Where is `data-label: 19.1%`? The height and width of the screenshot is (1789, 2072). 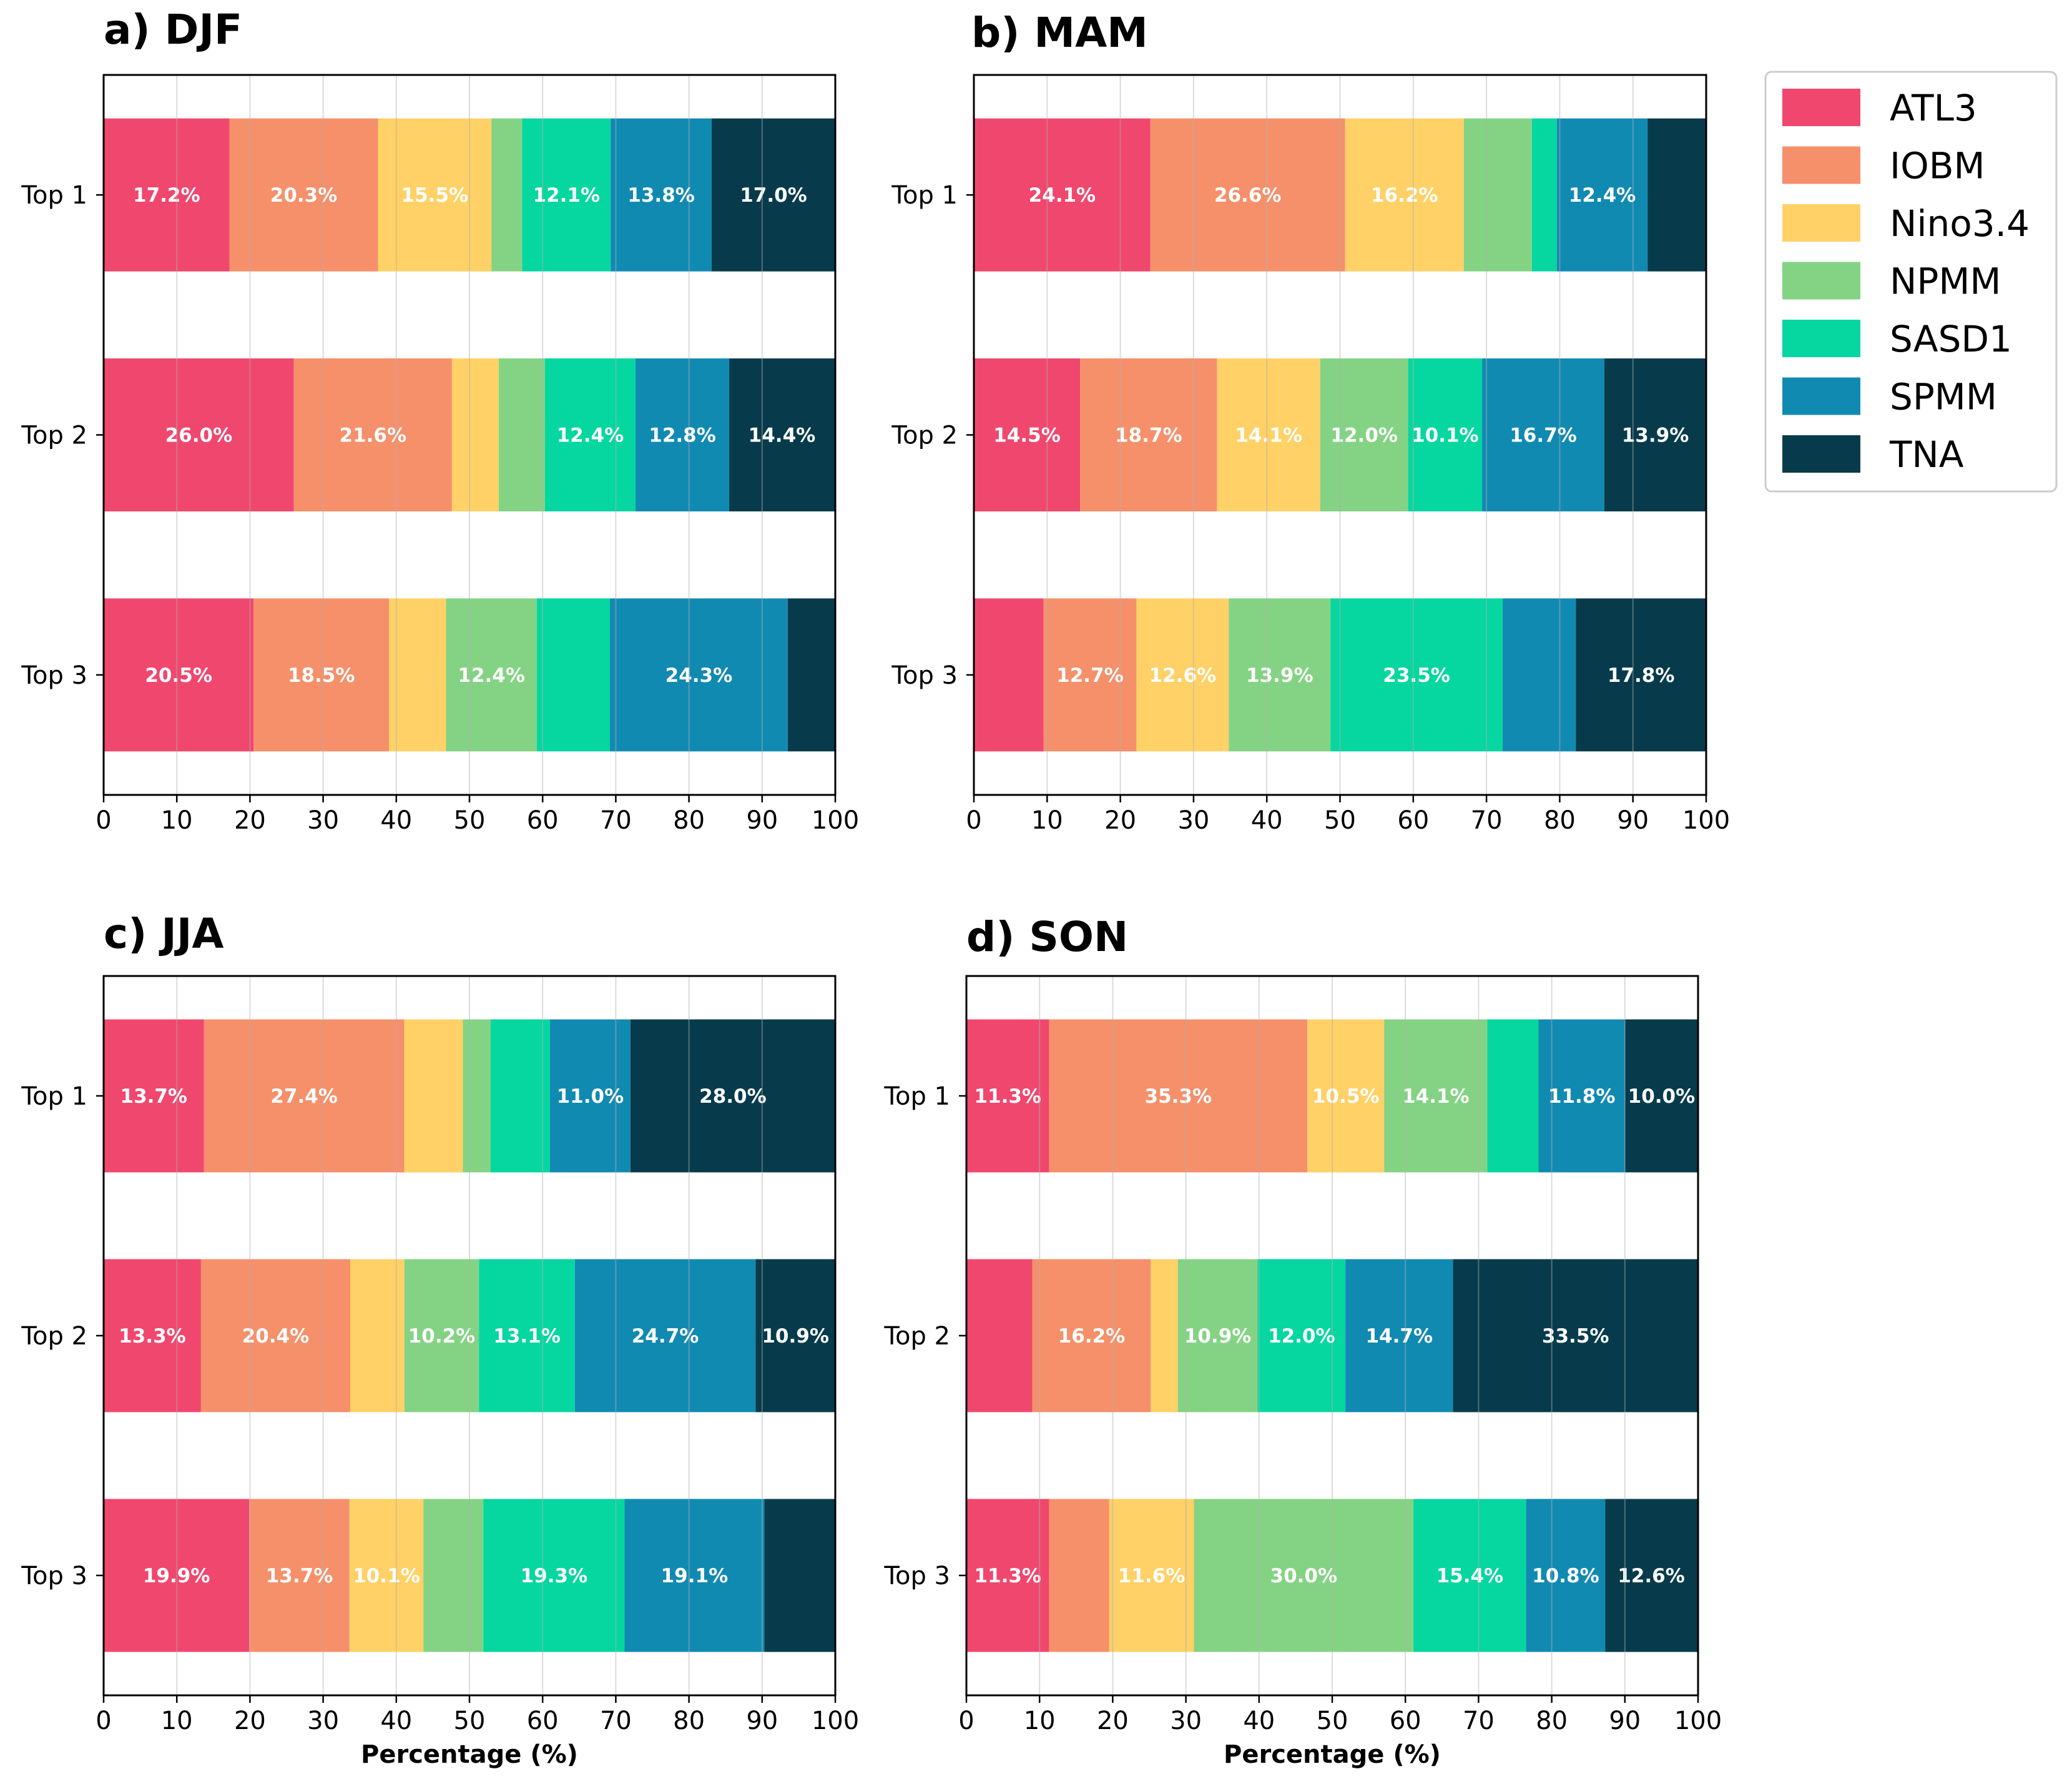 data-label: 19.1% is located at coordinates (695, 1576).